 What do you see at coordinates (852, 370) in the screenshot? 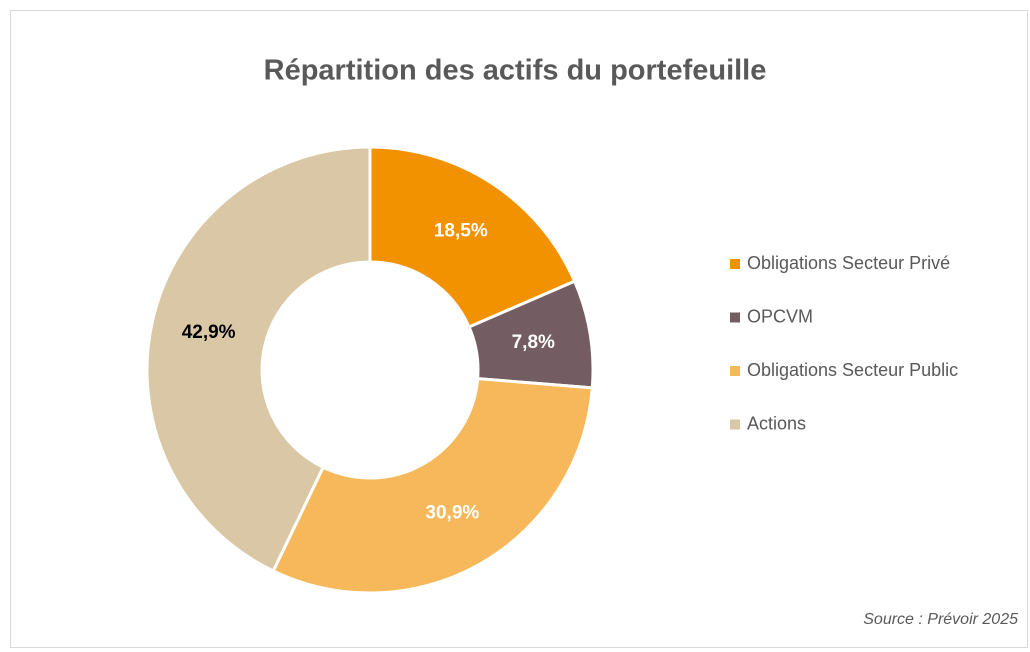
I see `legend-label: Obligations Secteur Public` at bounding box center [852, 370].